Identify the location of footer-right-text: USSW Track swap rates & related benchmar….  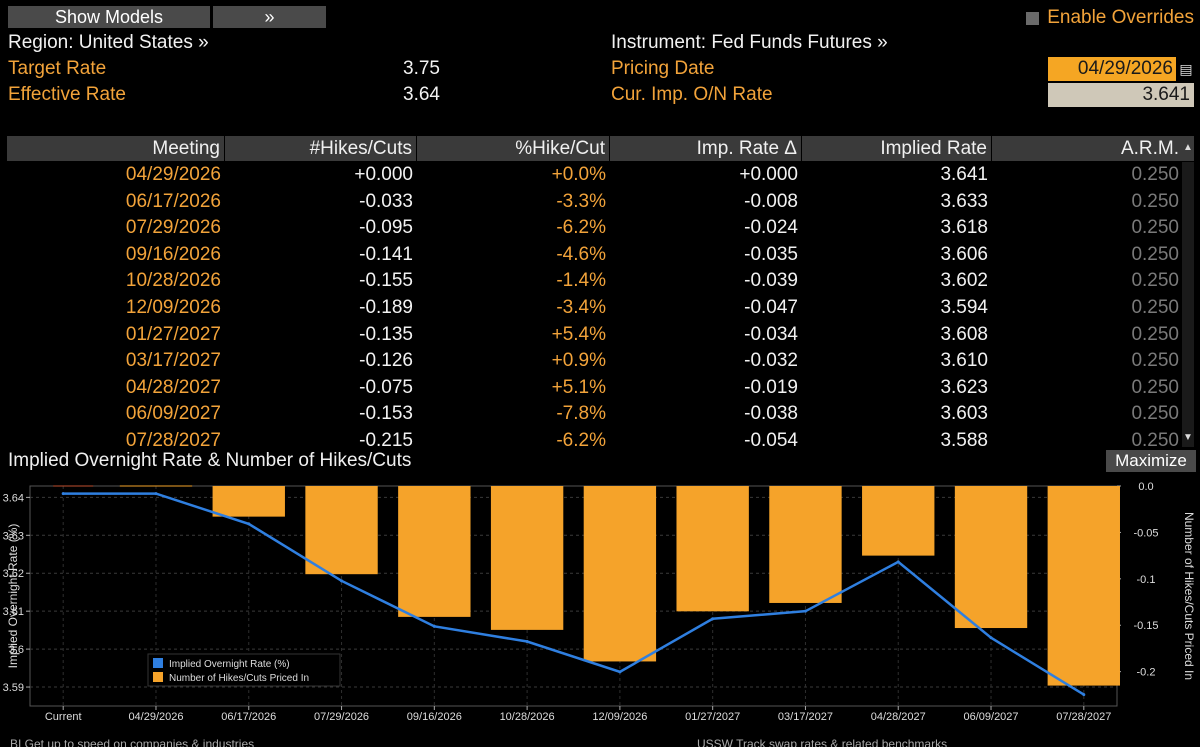
(822, 742).